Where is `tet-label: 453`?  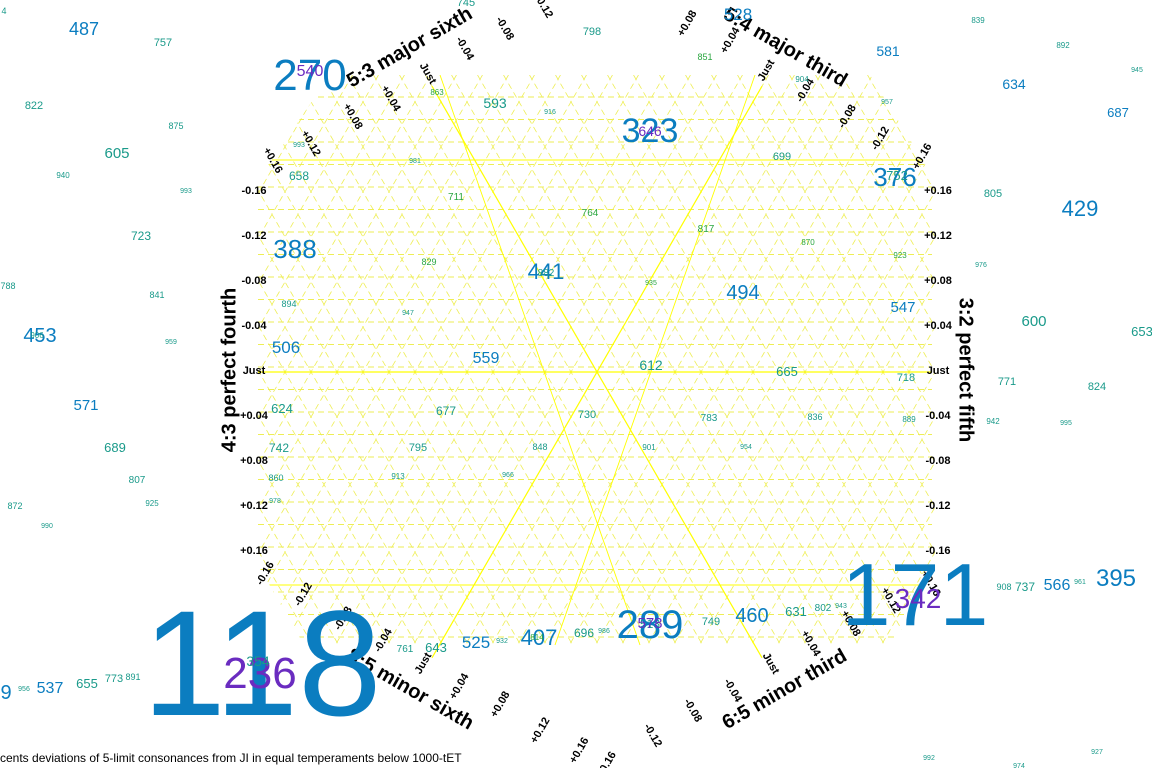
tet-label: 453 is located at coordinates (39, 336).